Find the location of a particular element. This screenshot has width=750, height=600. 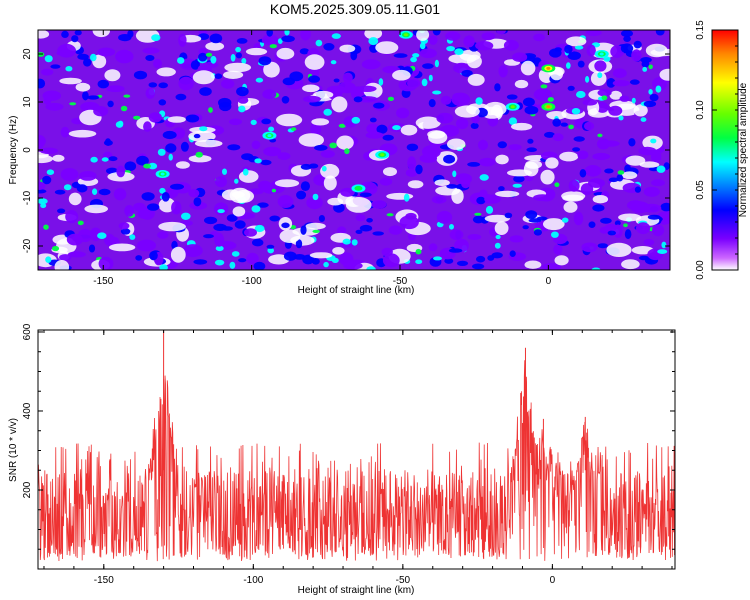

y-tick-label: 400 is located at coordinates (27, 410).